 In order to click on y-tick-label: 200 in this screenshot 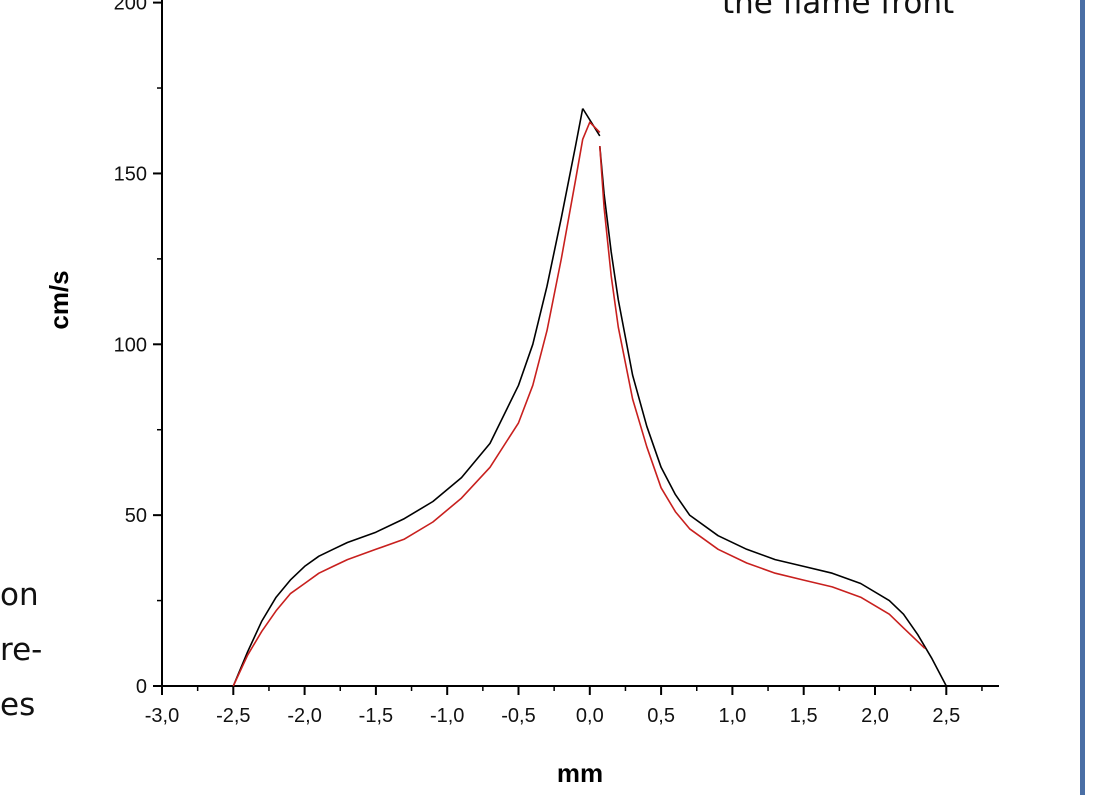, I will do `click(130, 7)`.